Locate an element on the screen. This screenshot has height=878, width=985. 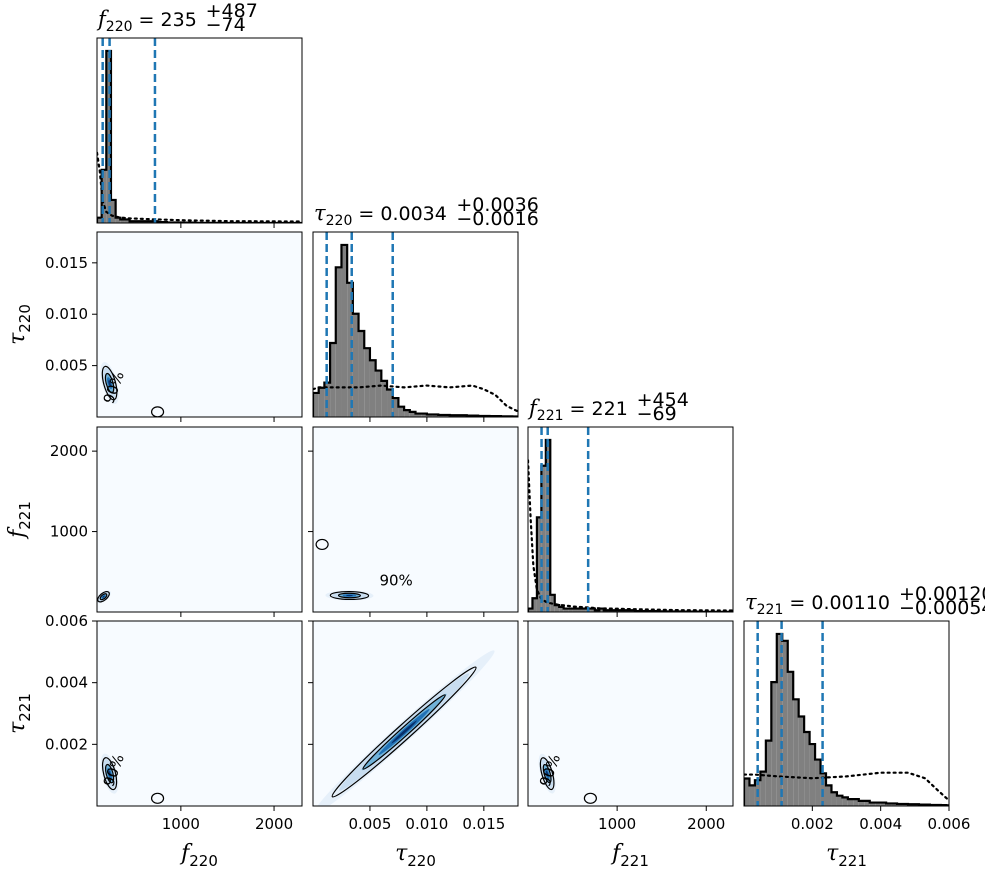
x-axis-label: τ221 is located at coordinates (846, 855).